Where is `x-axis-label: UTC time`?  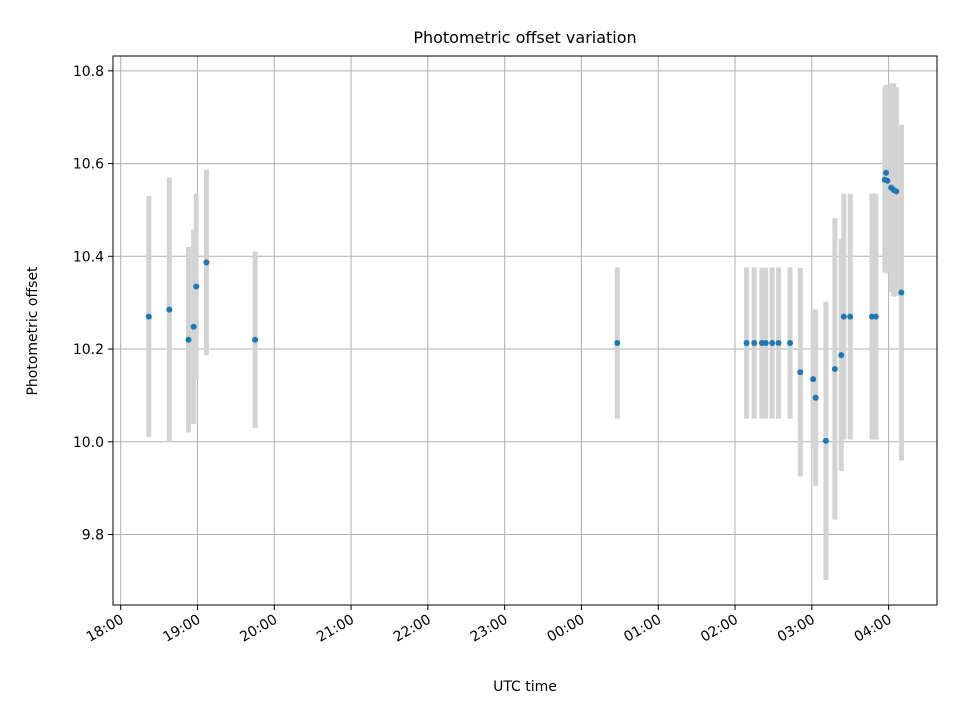
x-axis-label: UTC time is located at coordinates (525, 687).